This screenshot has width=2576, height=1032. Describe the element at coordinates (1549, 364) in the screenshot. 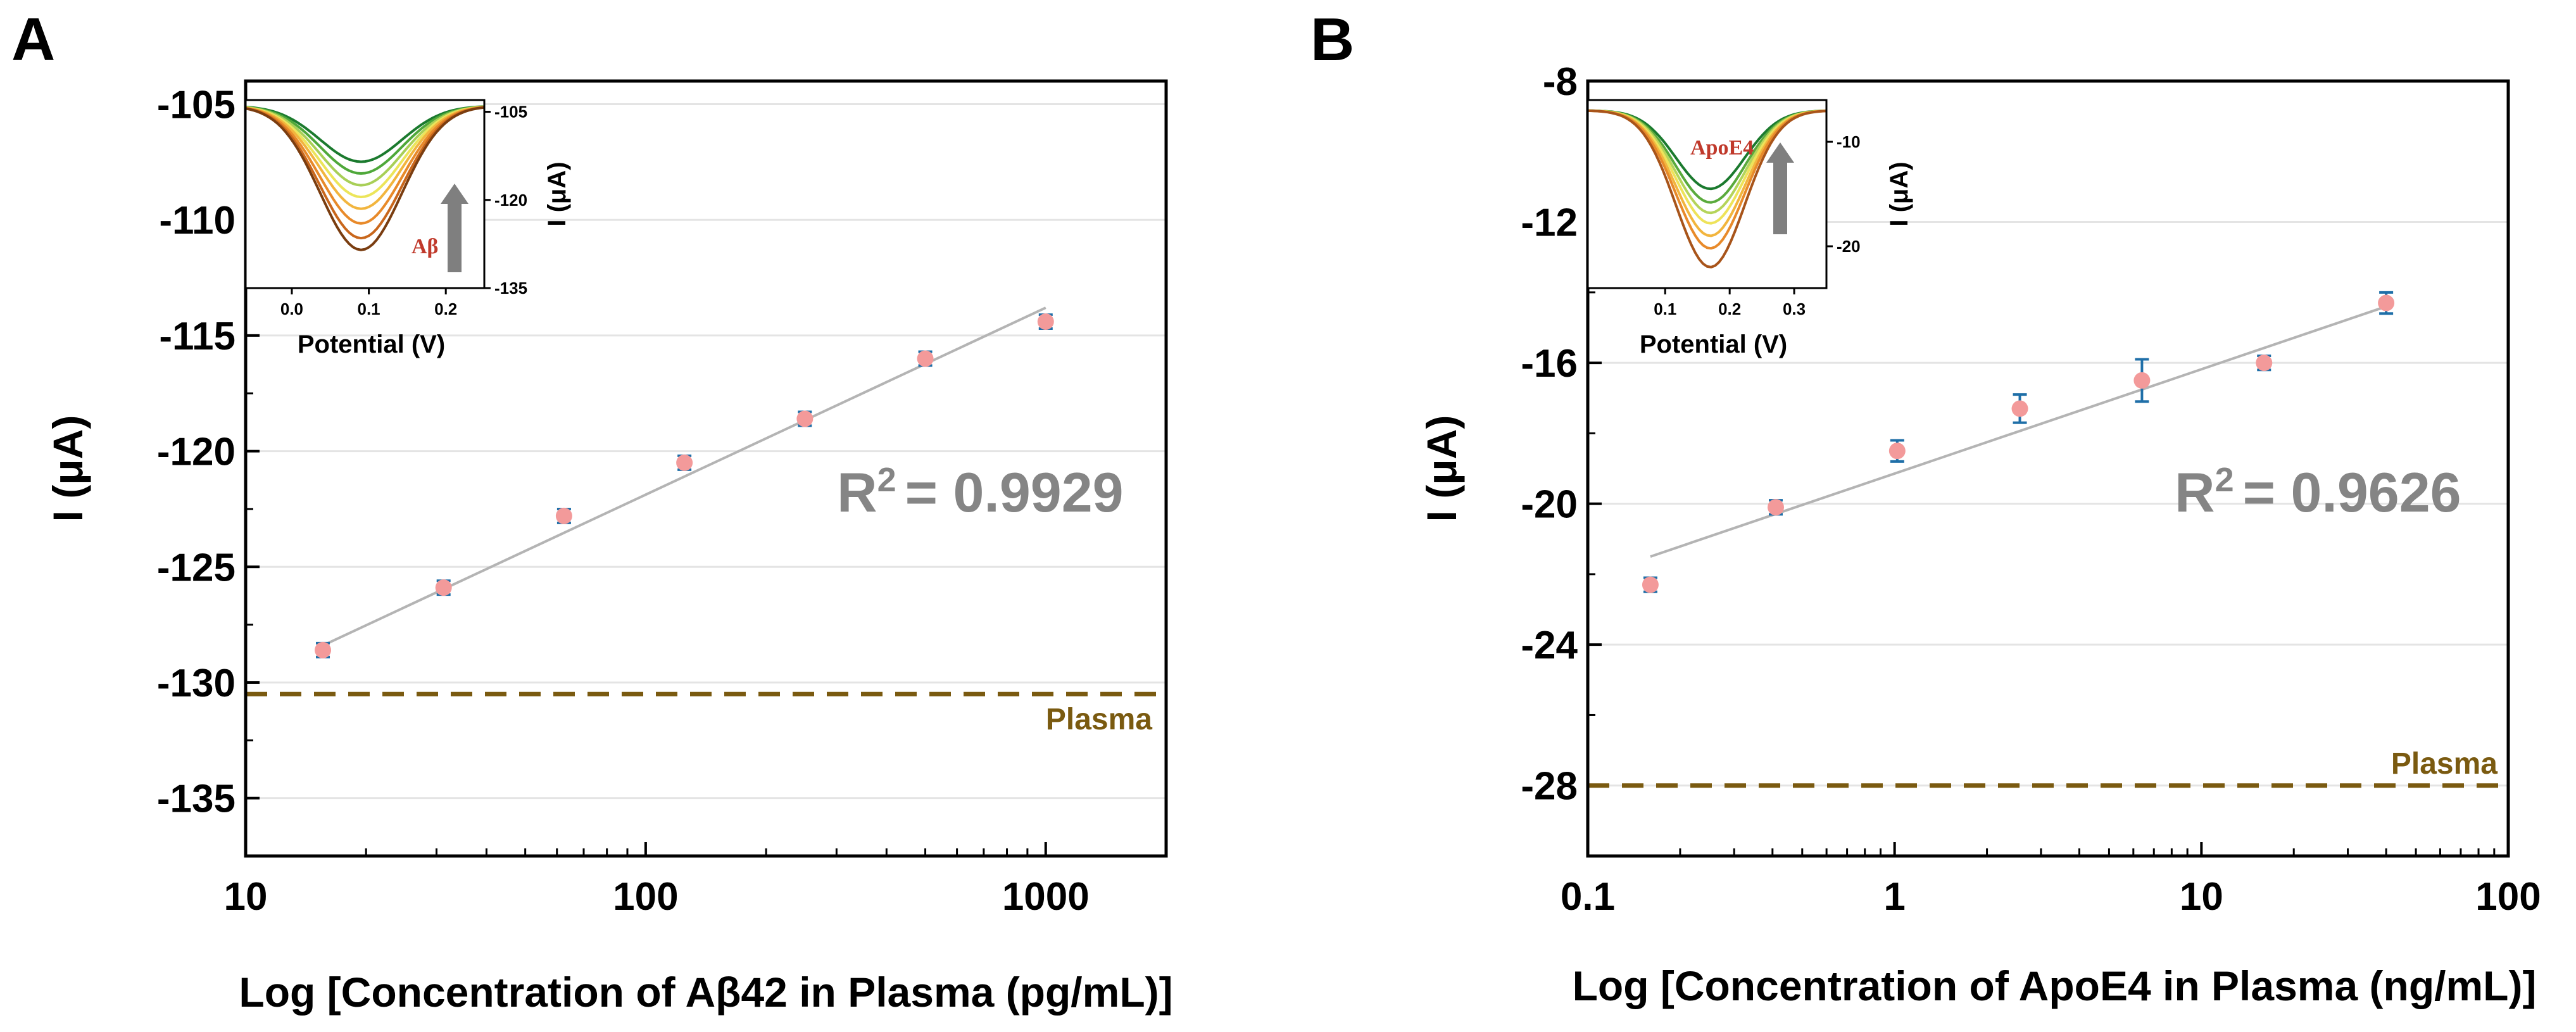

I see `y-tick-label: -16` at that location.